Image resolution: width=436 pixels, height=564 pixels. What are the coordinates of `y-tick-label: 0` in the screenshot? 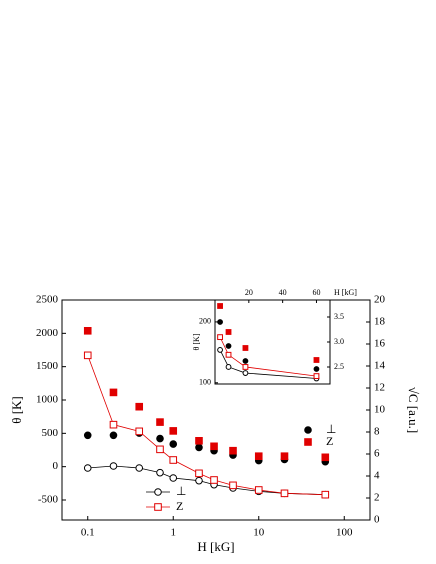 It's located at (56, 466).